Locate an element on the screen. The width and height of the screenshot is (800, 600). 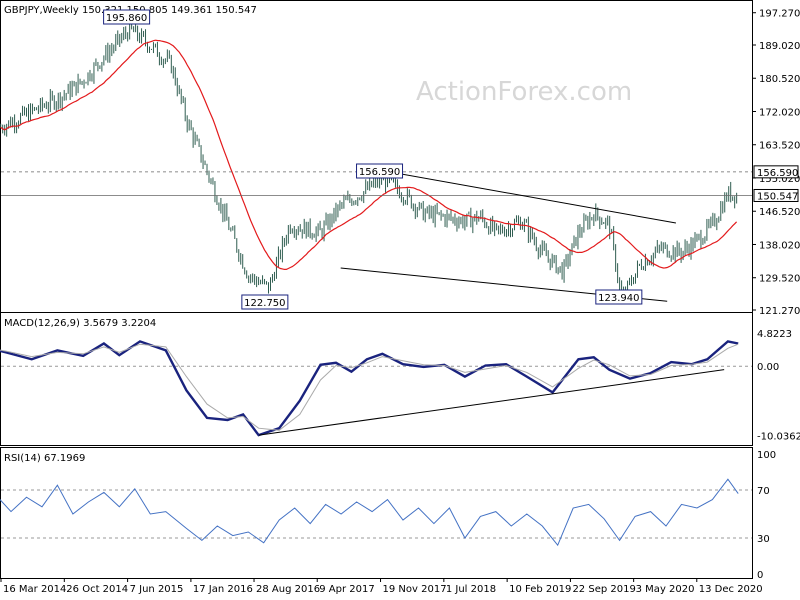
macd-tick-label: -10.0362 is located at coordinates (778, 436).